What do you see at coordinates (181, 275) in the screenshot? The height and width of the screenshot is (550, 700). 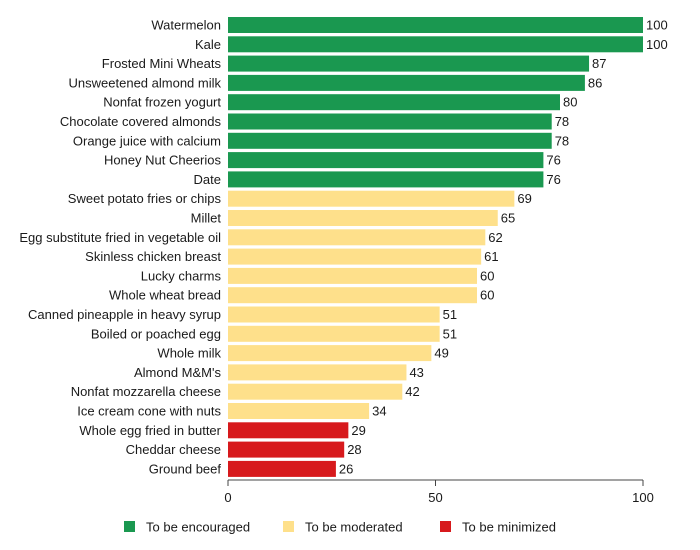 I see `category-label: Lucky charms` at bounding box center [181, 275].